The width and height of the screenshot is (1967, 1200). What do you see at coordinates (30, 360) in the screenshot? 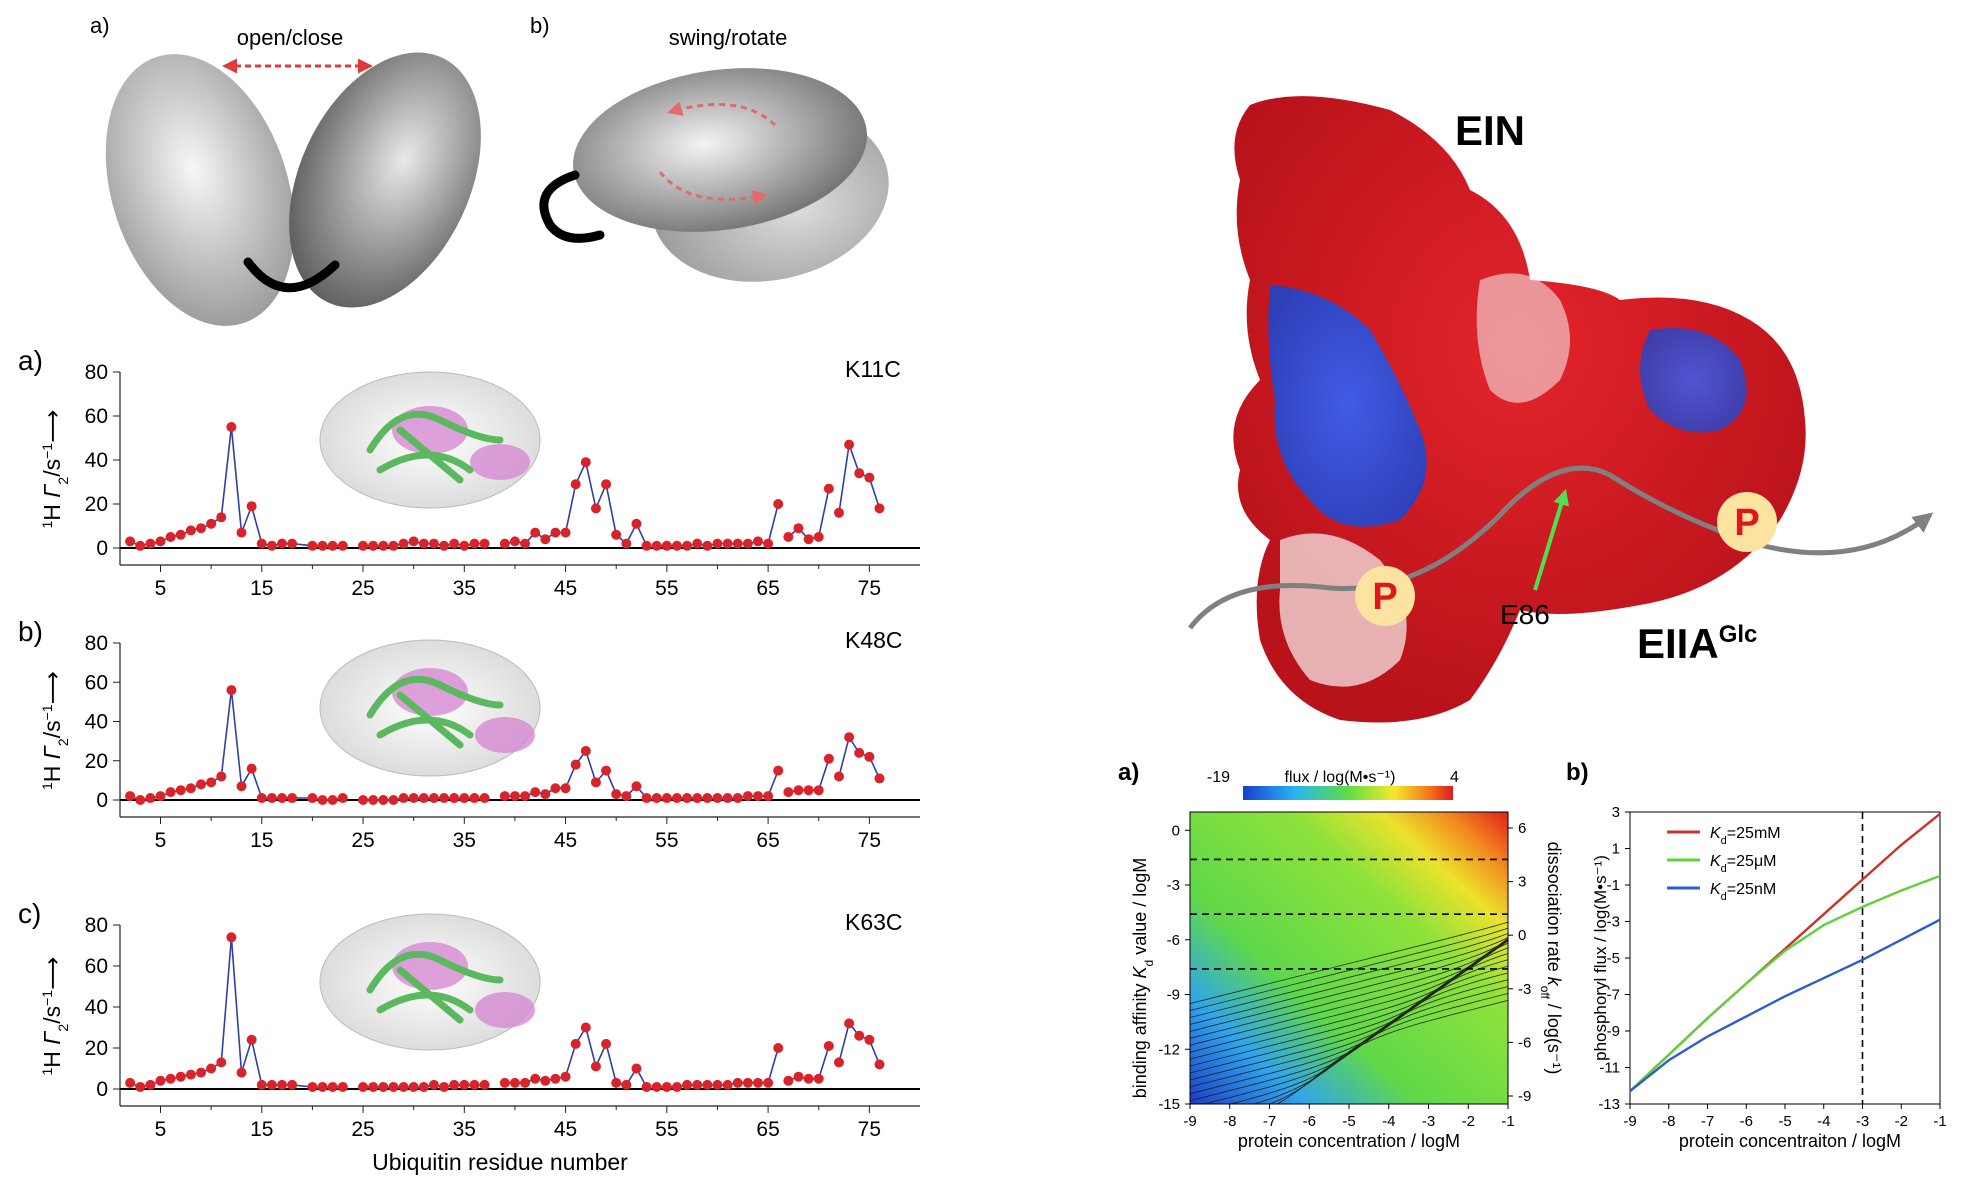
I see `panel-label: a)` at bounding box center [30, 360].